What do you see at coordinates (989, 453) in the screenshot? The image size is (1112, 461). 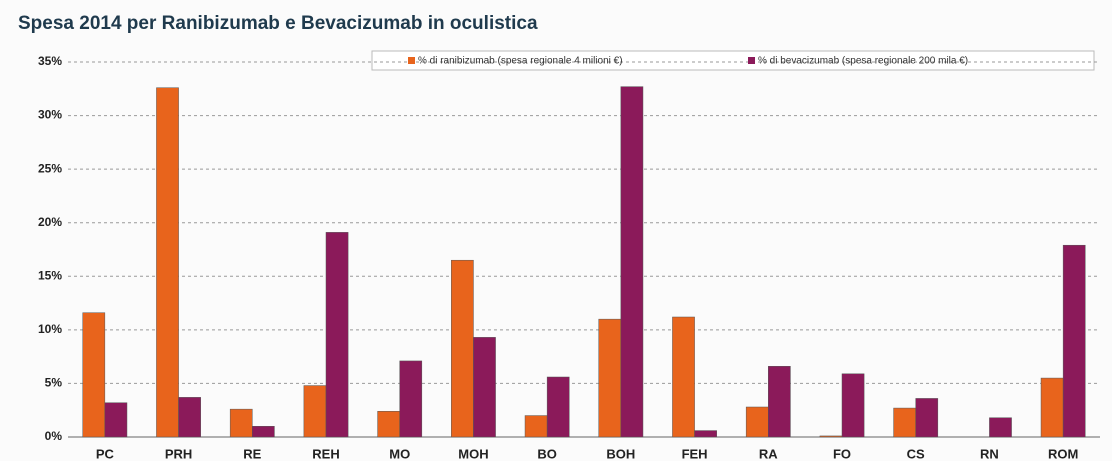 I see `x-tick-label: RN` at bounding box center [989, 453].